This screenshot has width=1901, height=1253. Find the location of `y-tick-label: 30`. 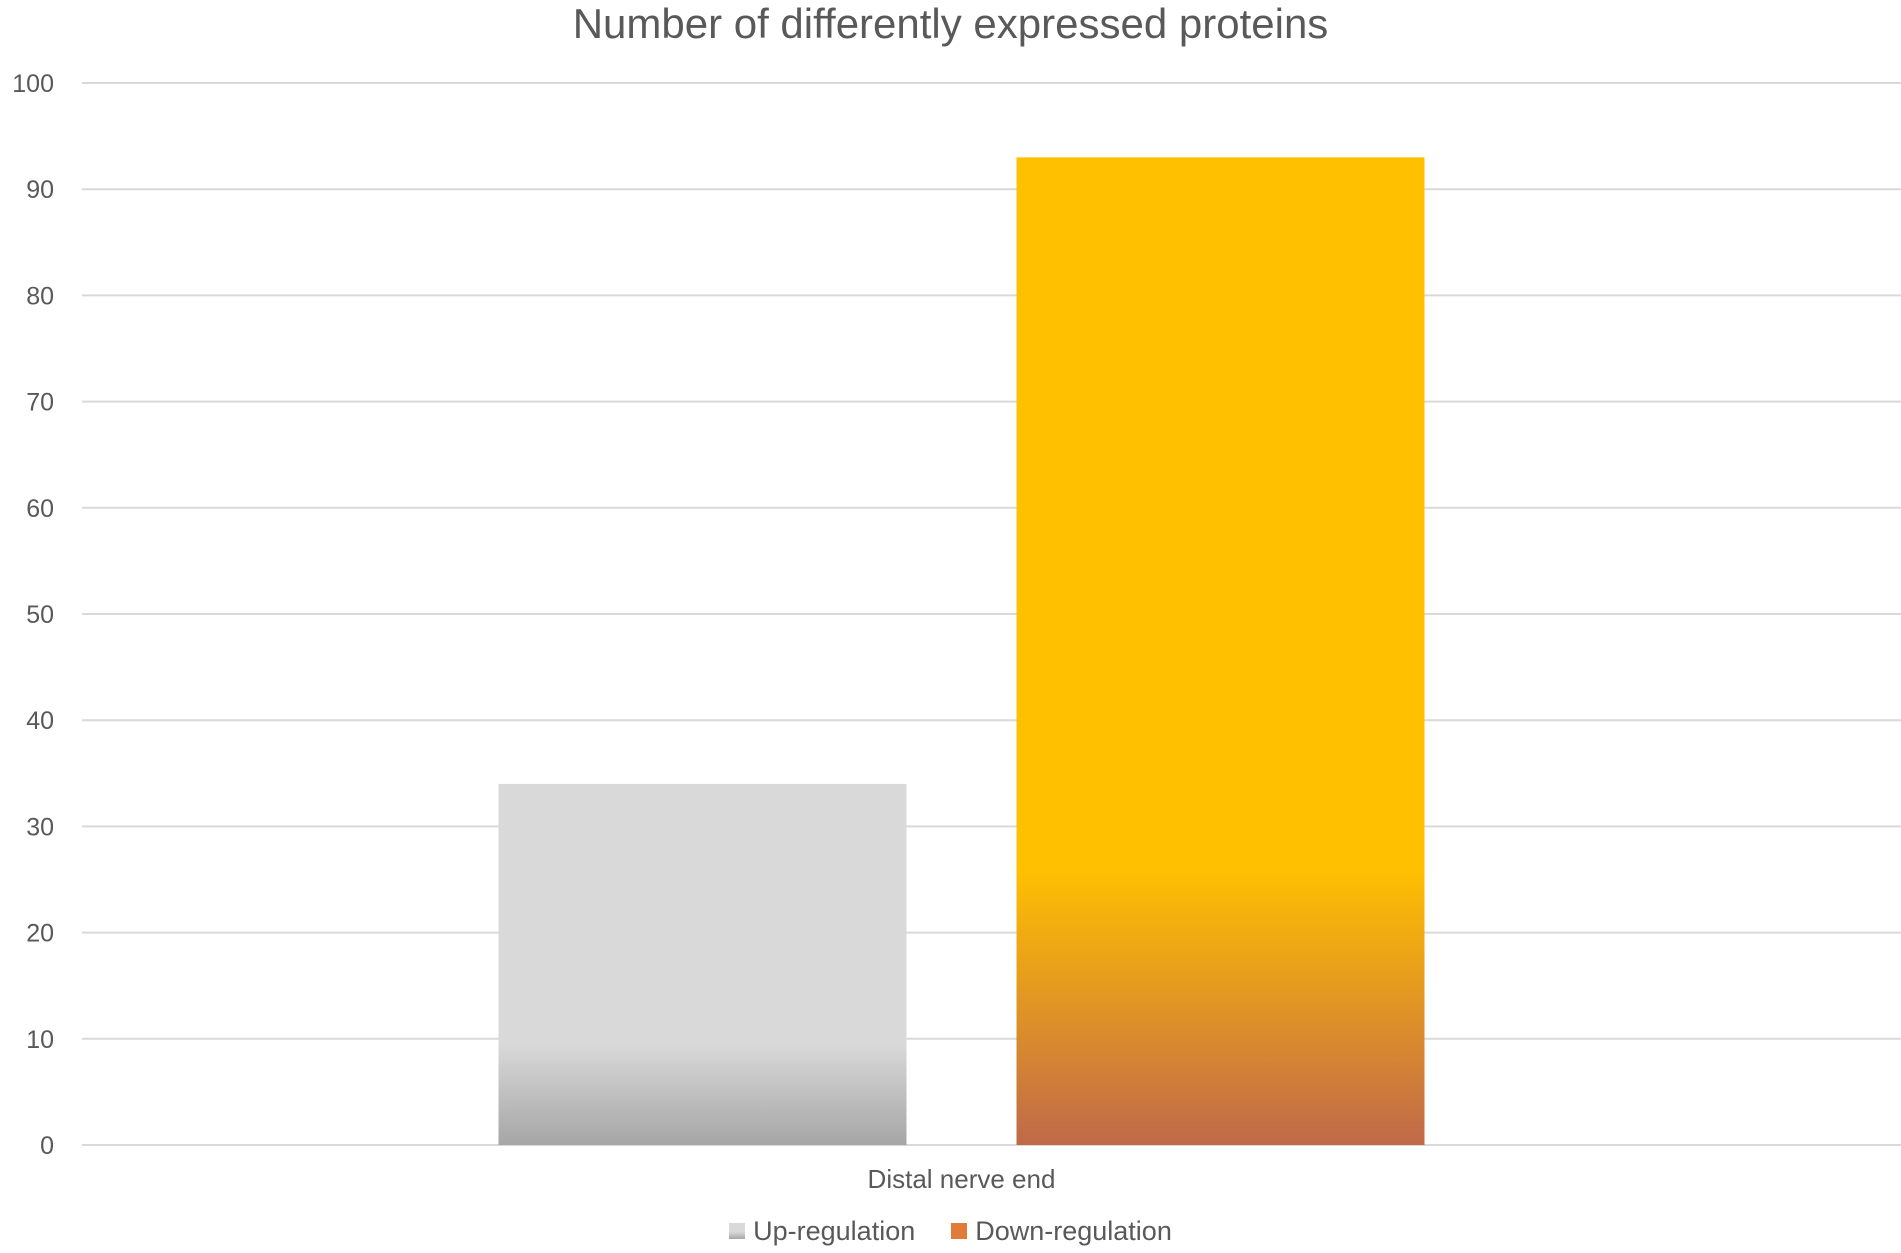

y-tick-label: 30 is located at coordinates (40, 827).